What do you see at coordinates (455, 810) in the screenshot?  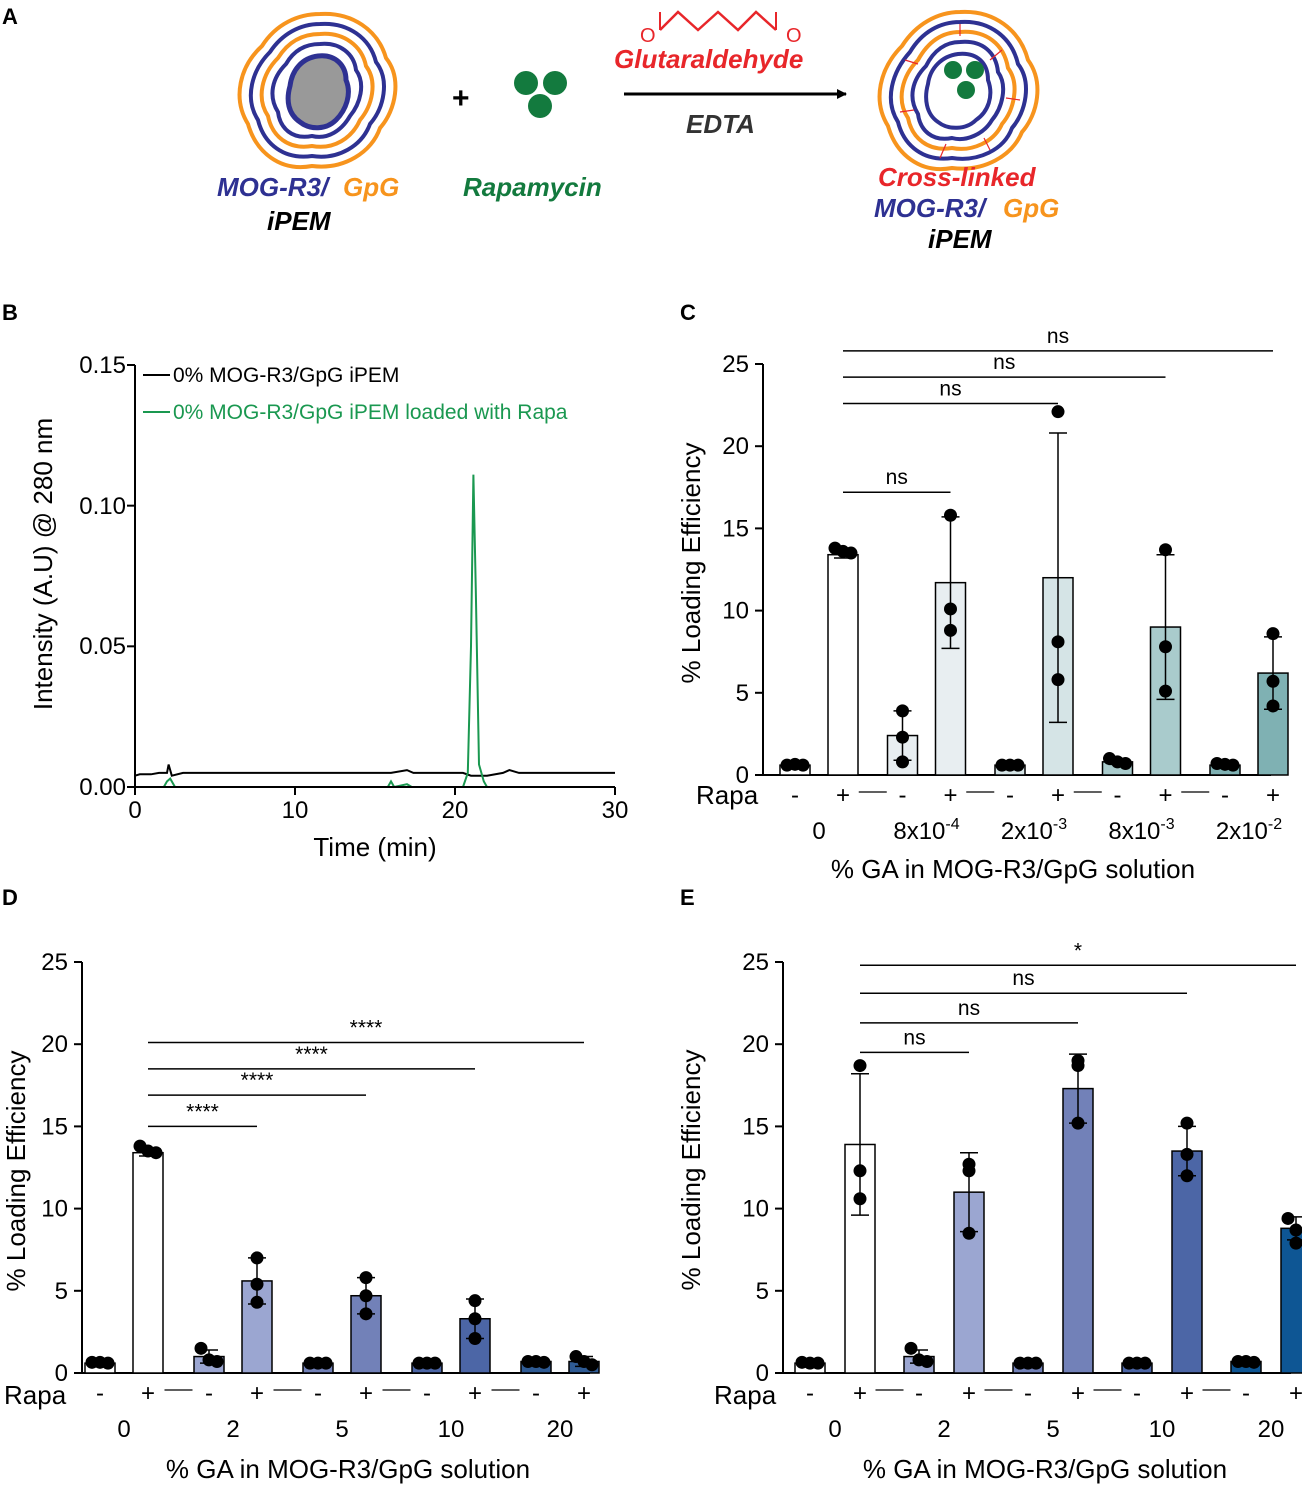 I see `x-tick-label: 20` at bounding box center [455, 810].